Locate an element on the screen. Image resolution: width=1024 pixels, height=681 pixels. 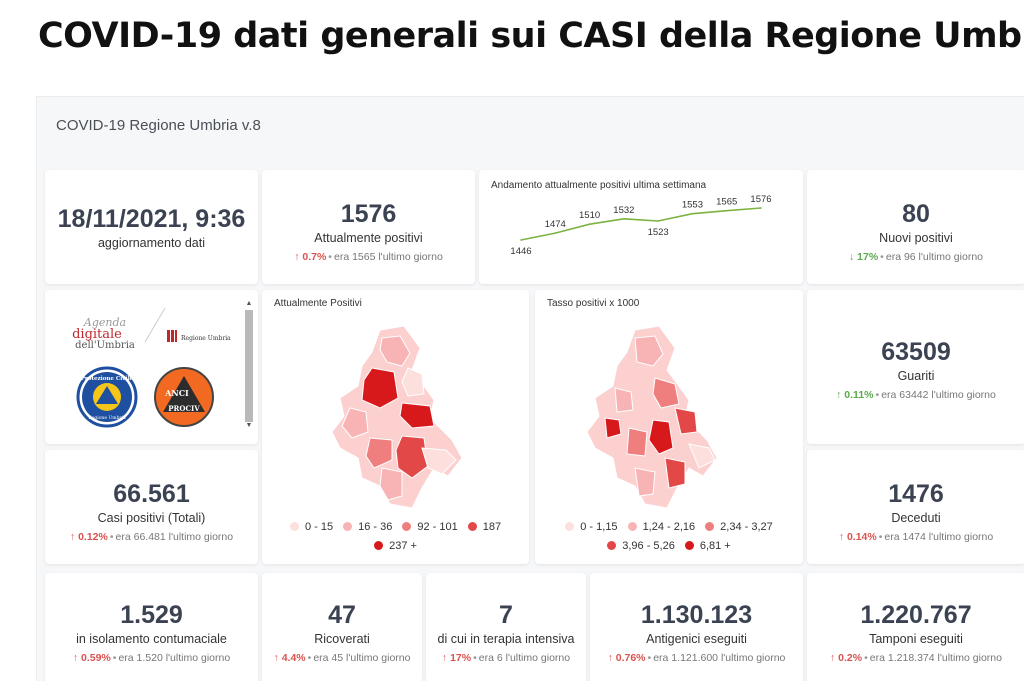
kpi-delta: ↑ 0.12% • era 66.481 l'ultimo giorno is located at coordinates (151, 537).